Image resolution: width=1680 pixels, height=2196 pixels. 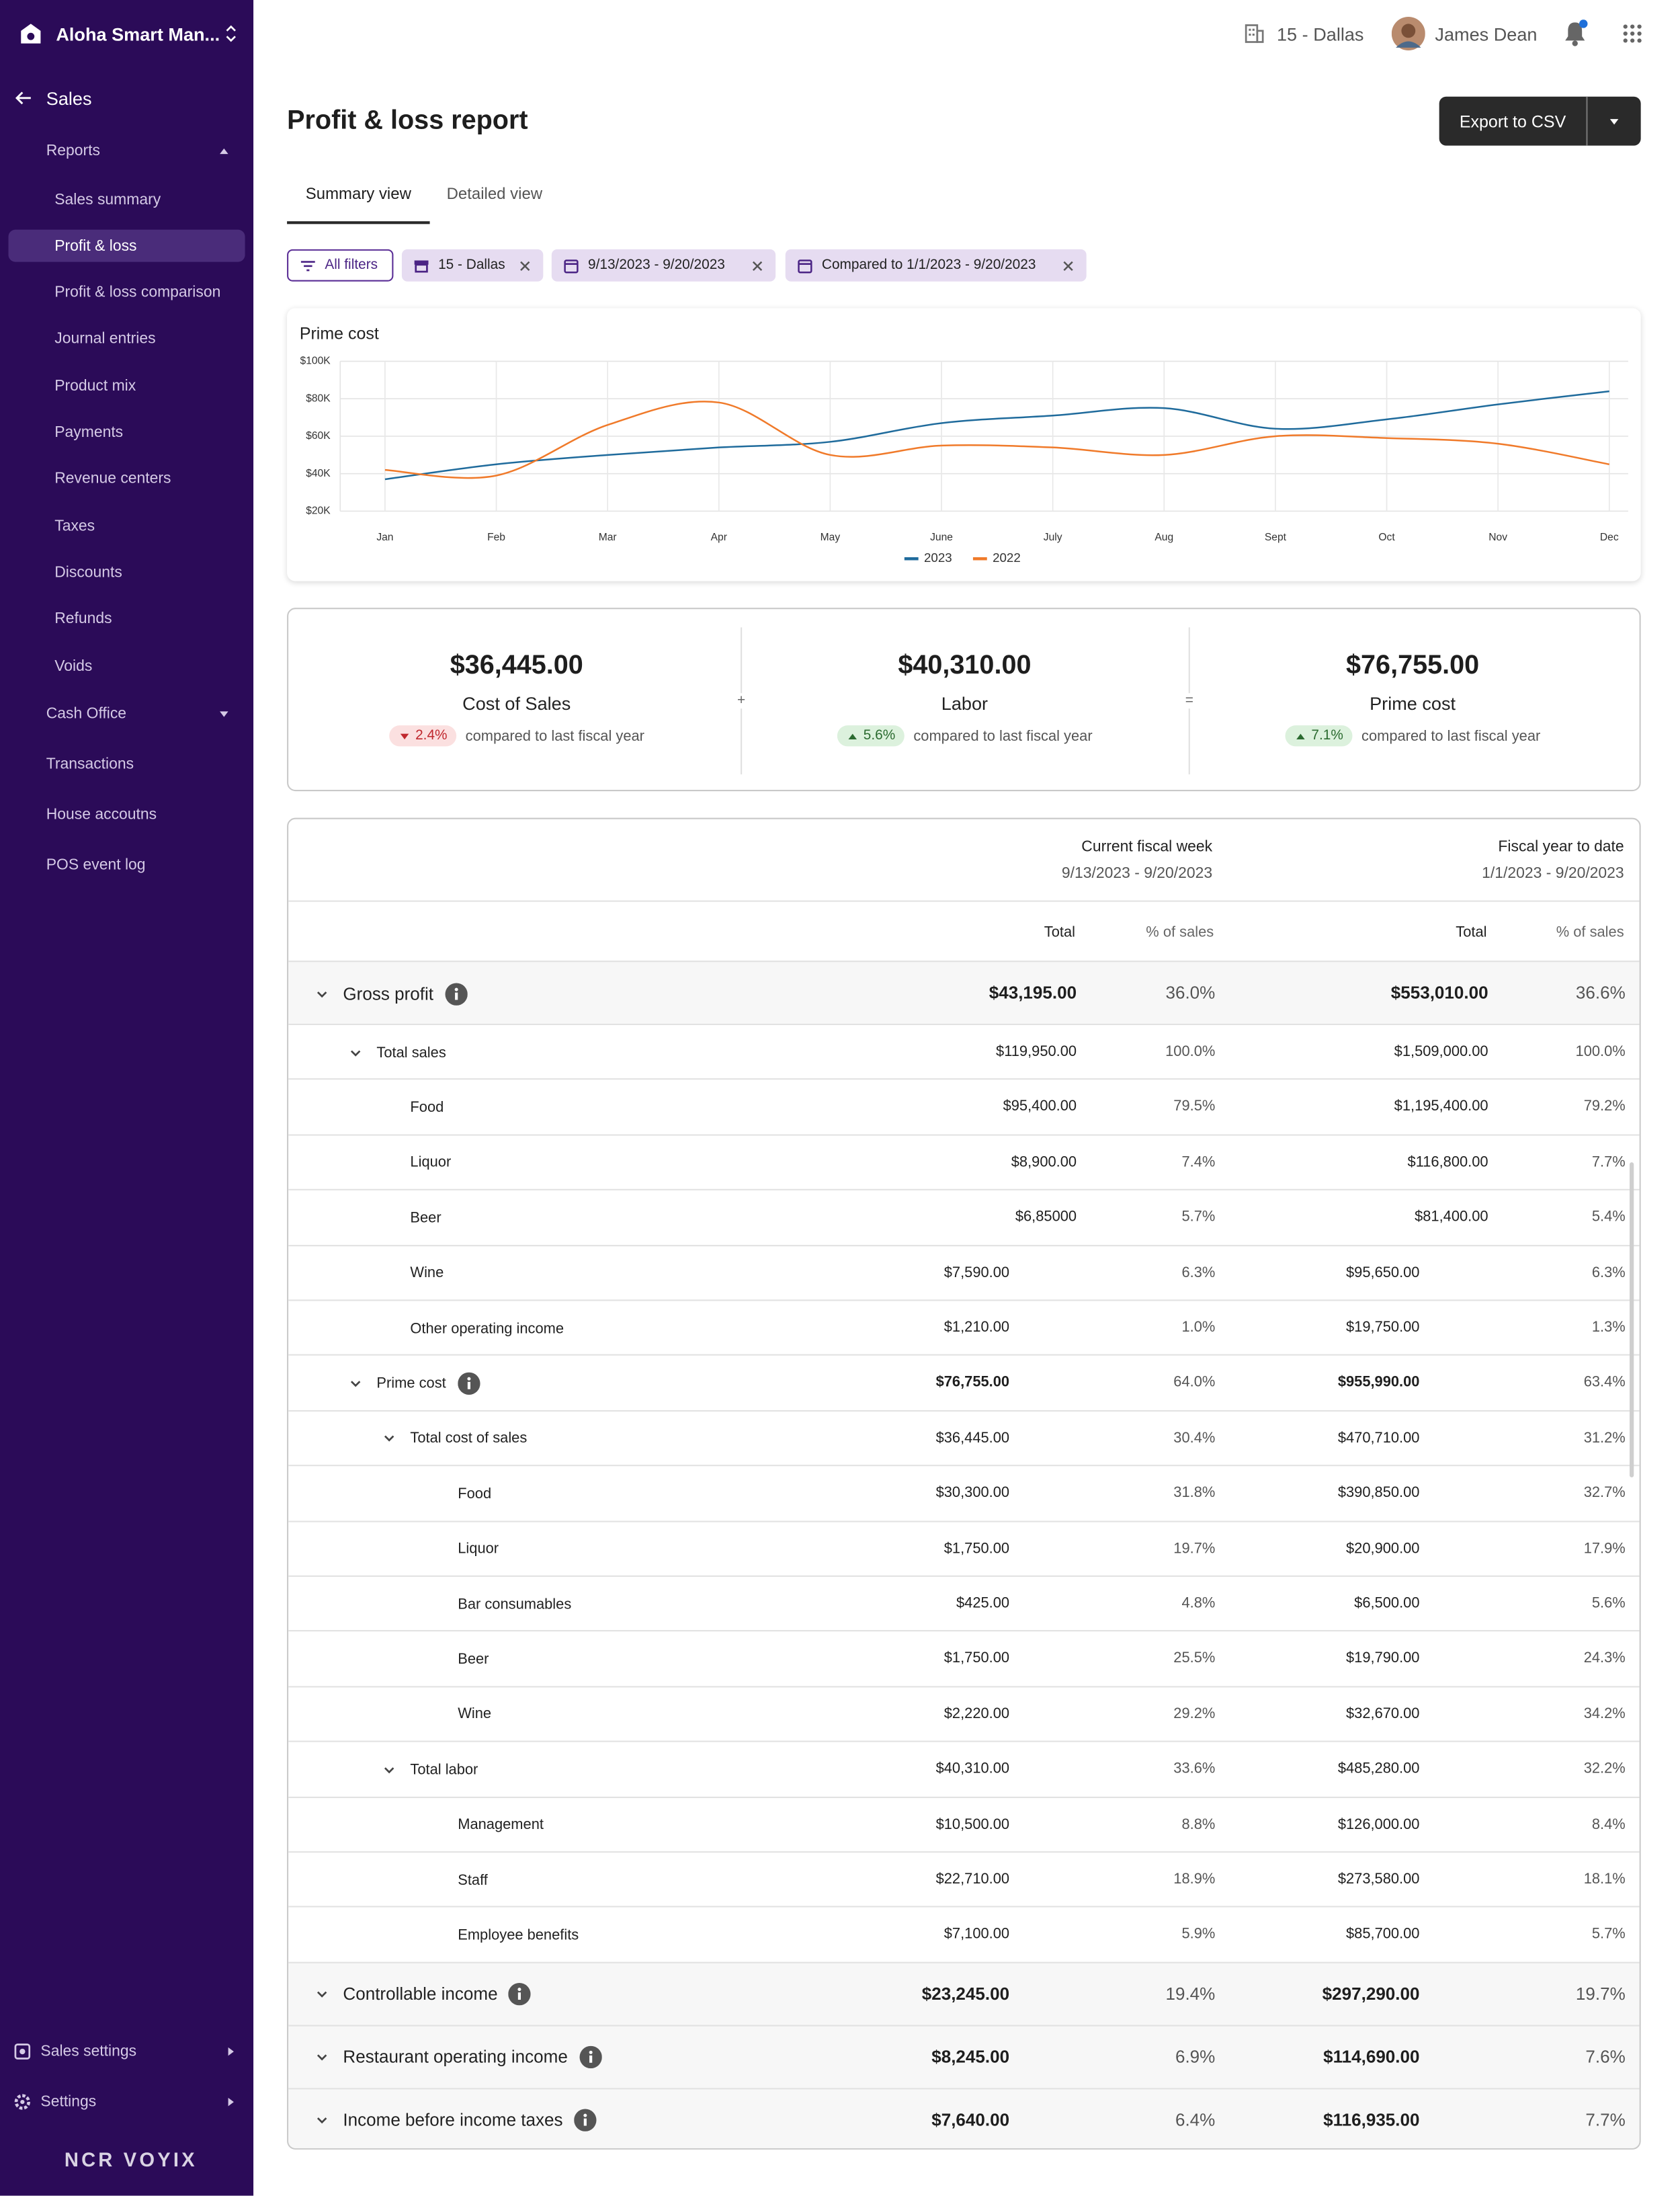 What do you see at coordinates (1195, 2057) in the screenshot?
I see `percent-cell: 6.9%` at bounding box center [1195, 2057].